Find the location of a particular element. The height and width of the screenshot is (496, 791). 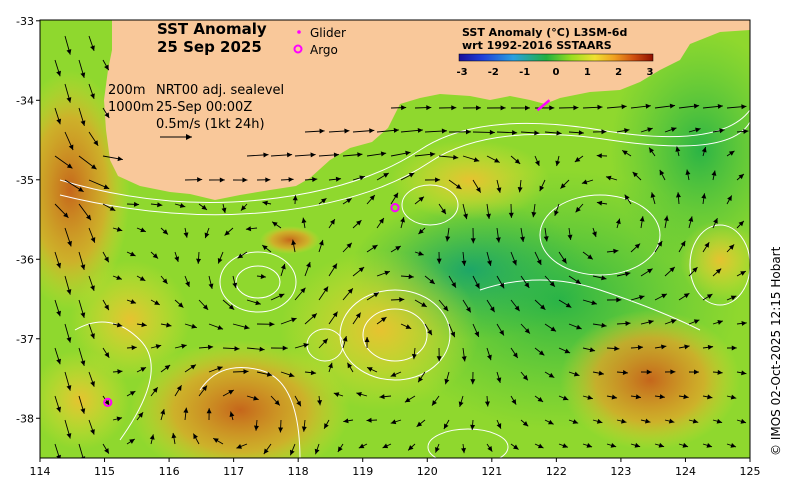

colorbar-gradient is located at coordinates (556, 57).